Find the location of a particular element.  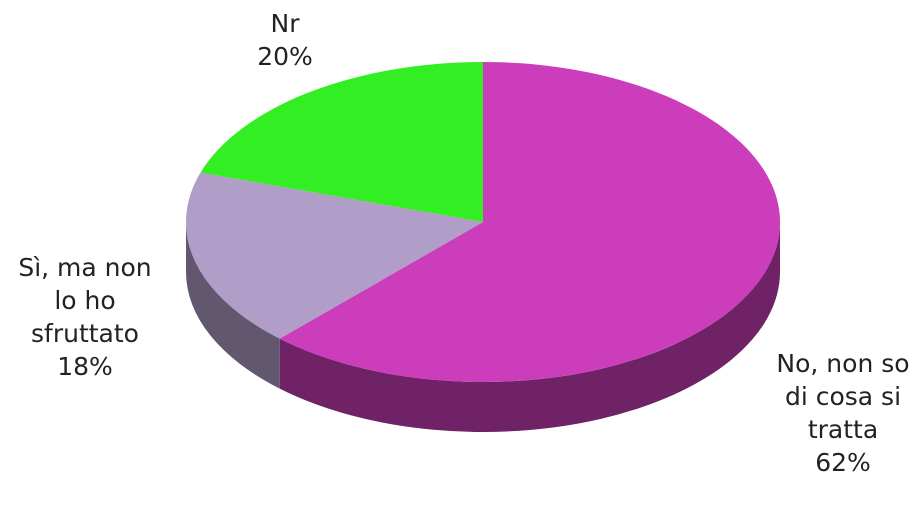

slice-label: Sì, ma non lo ho sfruttato is located at coordinates (84, 300).